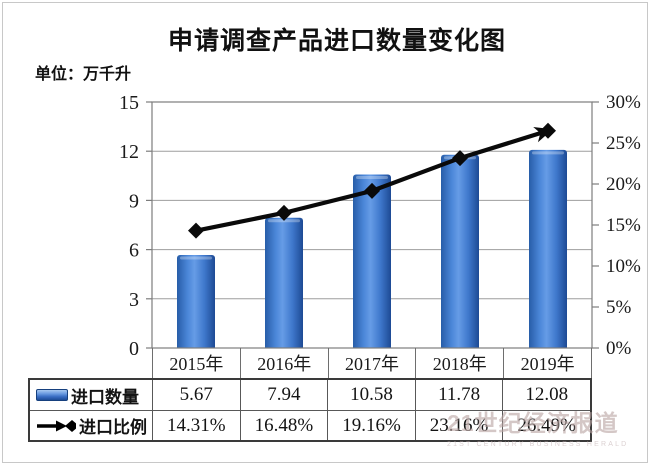  I want to click on right-axis-label: 10%, so click(623, 266).